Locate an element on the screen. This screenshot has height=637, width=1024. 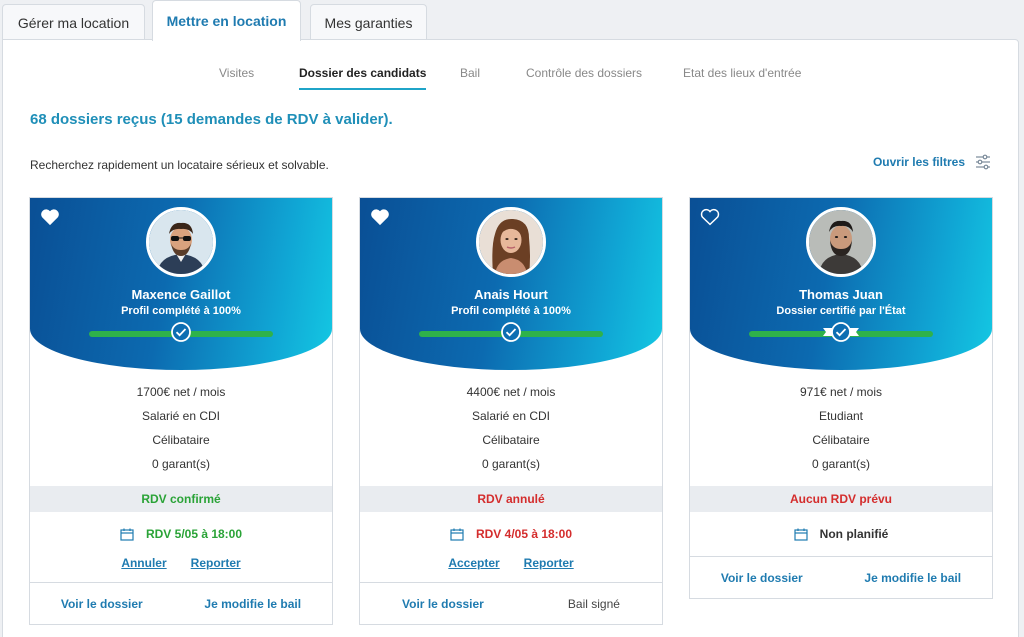
subtab-controle-dossiers: Contrôle des dossiers is located at coordinates (584, 73).